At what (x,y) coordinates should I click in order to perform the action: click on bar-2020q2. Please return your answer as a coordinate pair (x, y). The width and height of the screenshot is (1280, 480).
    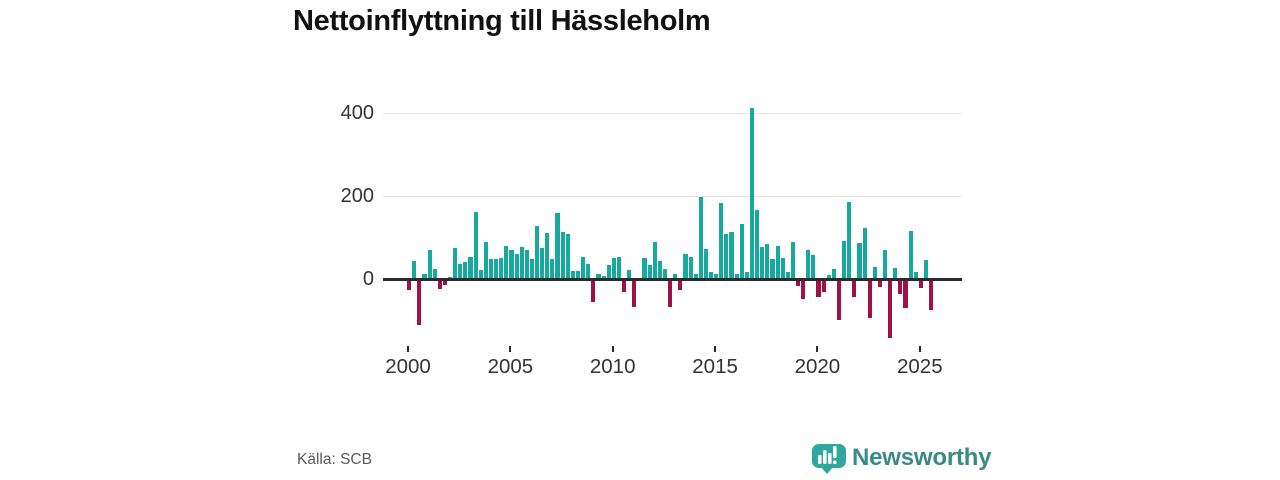
    Looking at the image, I should click on (823, 286).